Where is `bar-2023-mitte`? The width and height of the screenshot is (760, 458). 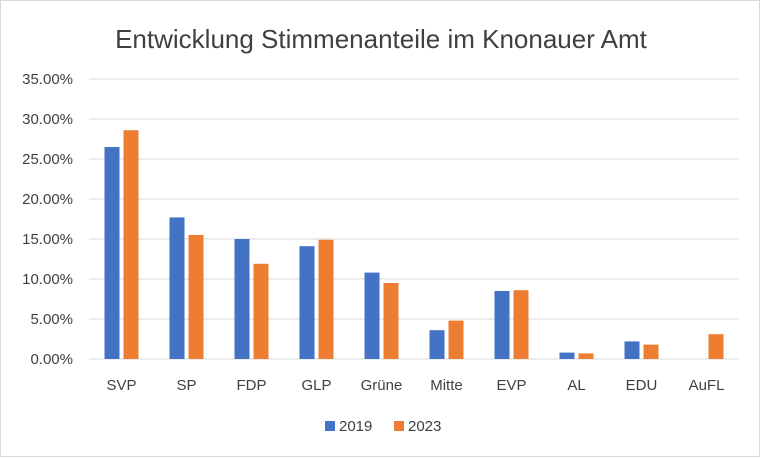
bar-2023-mitte is located at coordinates (456, 339).